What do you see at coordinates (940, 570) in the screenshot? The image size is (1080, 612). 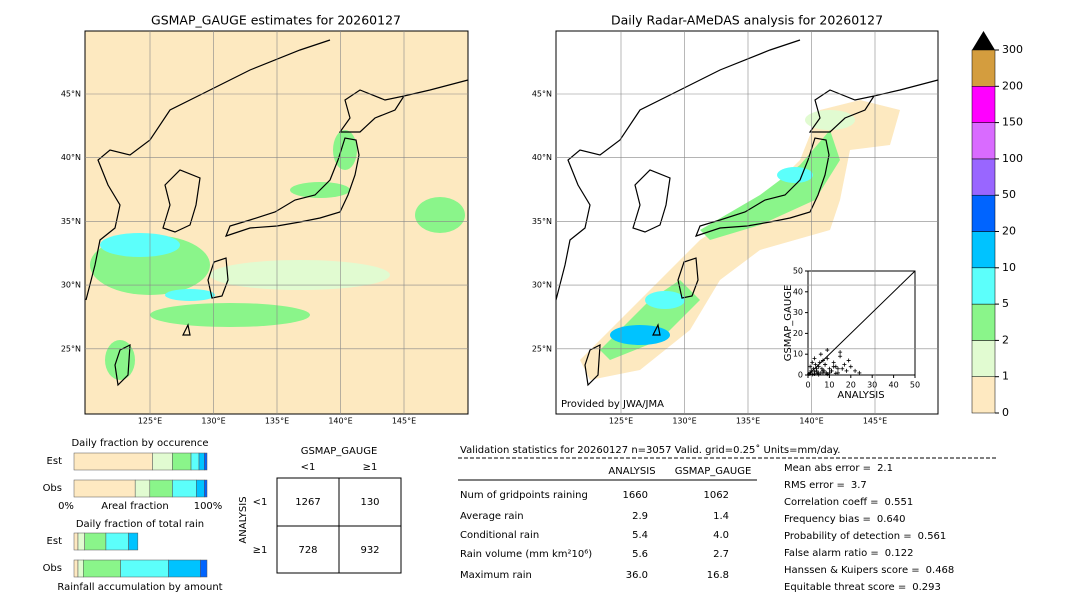 I see `score-value: 0.468` at bounding box center [940, 570].